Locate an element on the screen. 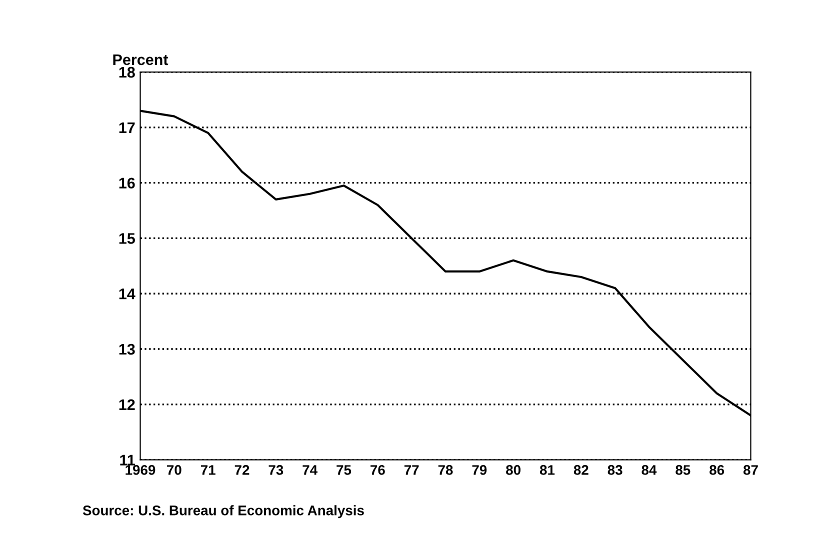  y-axis-title: Percent is located at coordinates (140, 60).